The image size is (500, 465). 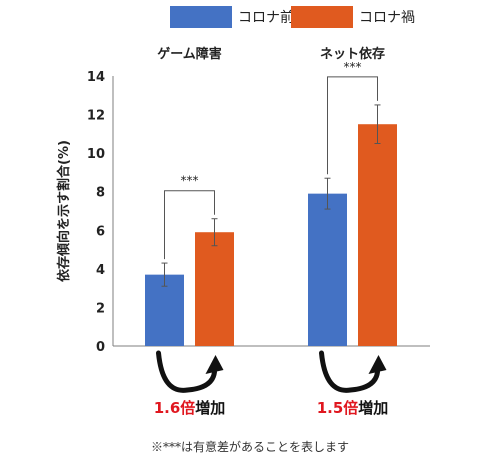 What do you see at coordinates (189, 54) in the screenshot?
I see `group-title: ゲーム障害` at bounding box center [189, 54].